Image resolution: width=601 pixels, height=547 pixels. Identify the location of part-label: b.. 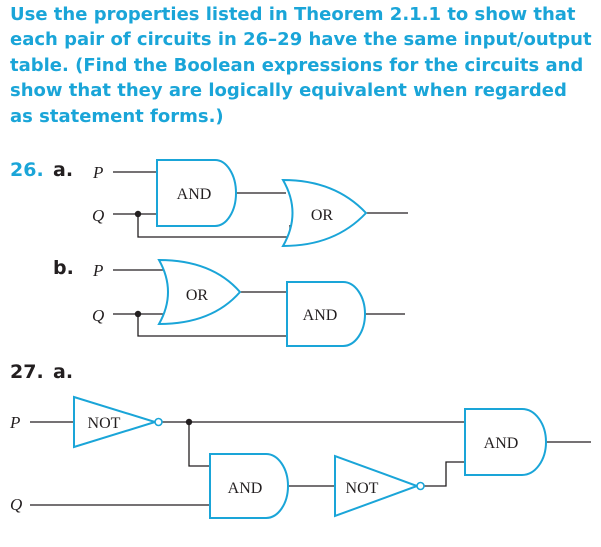
(63, 268).